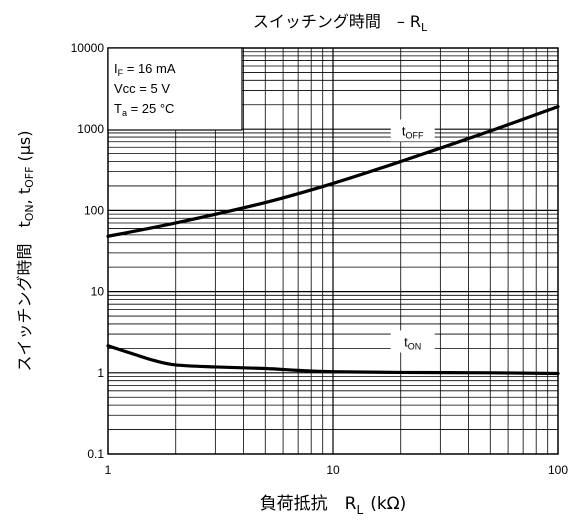  I want to click on condition-line: Ta = 25 °C, so click(144, 109).